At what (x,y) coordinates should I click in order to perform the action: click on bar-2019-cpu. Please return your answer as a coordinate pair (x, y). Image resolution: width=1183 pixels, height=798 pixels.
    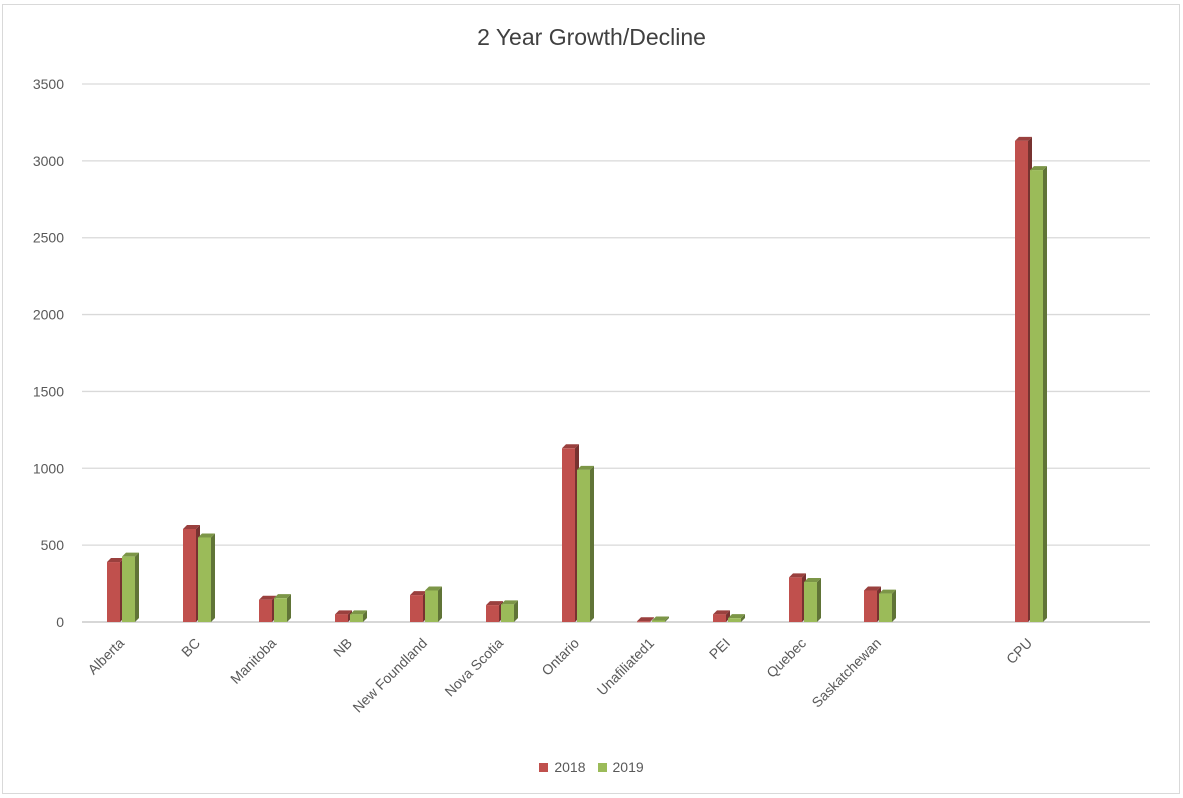
    Looking at the image, I should click on (1038, 394).